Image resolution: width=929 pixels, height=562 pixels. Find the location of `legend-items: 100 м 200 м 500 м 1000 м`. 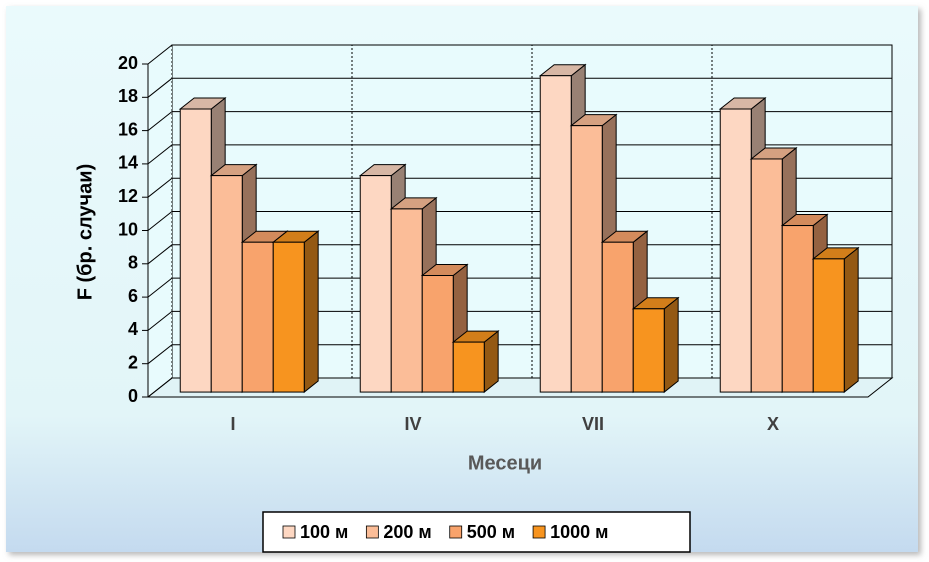

legend-items: 100 м 200 м 500 м 1000 м is located at coordinates (445, 532).